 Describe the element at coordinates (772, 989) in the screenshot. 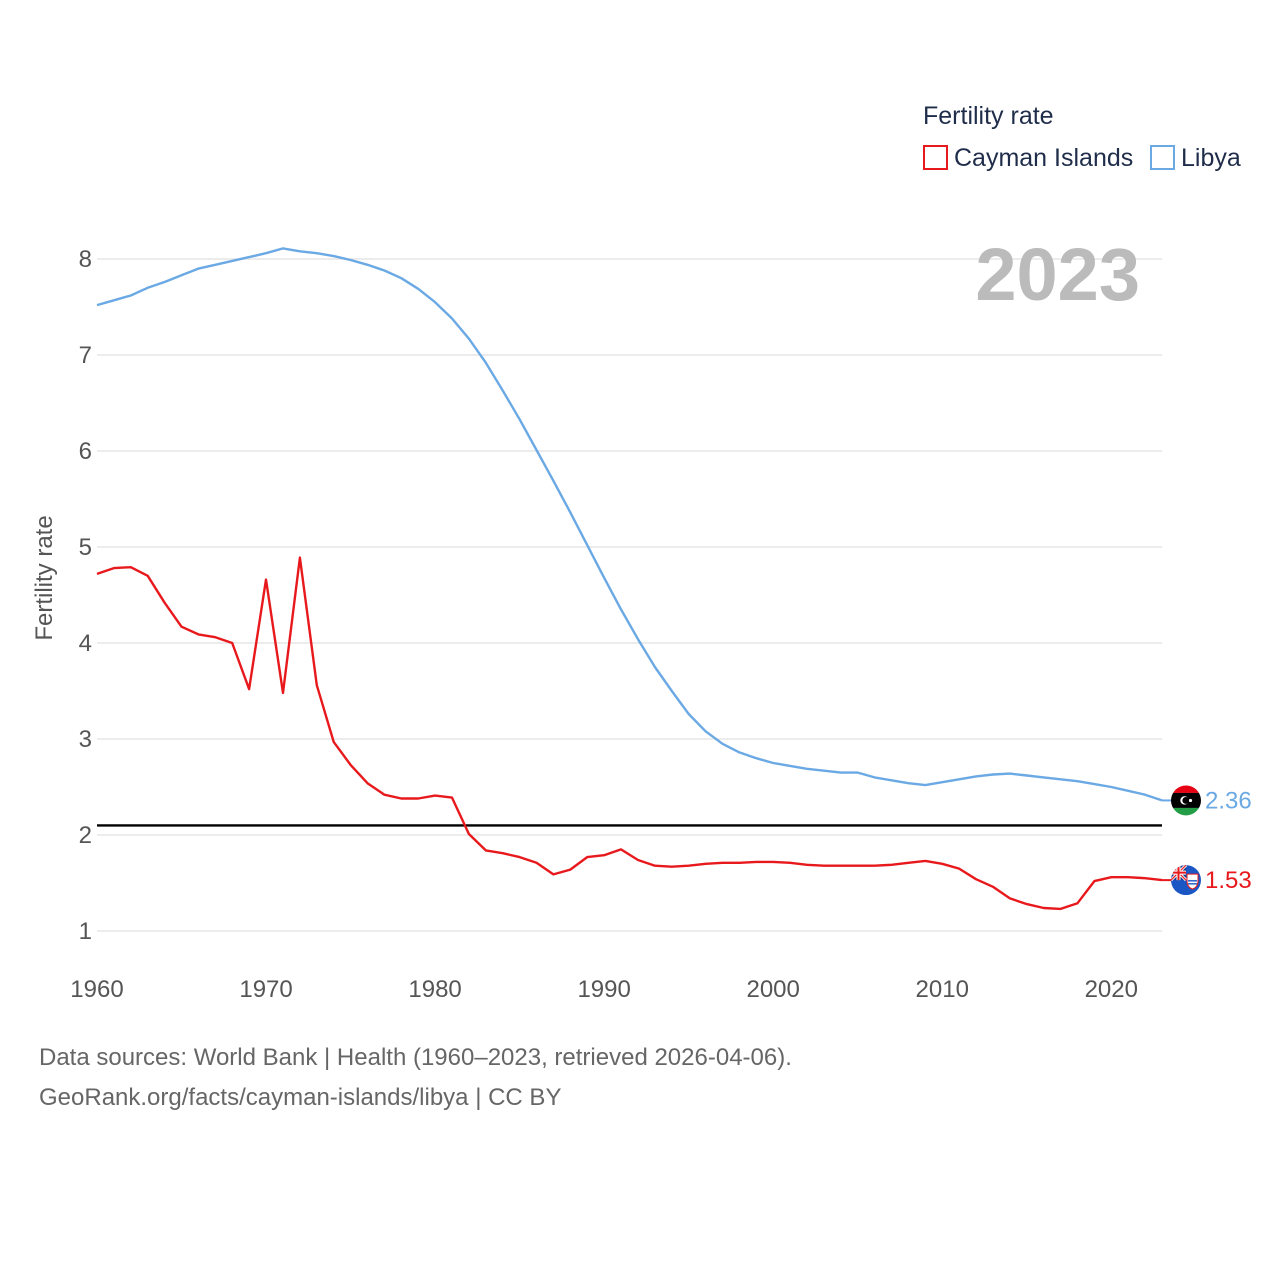

I see `x-tick-label-2000: 2000` at that location.